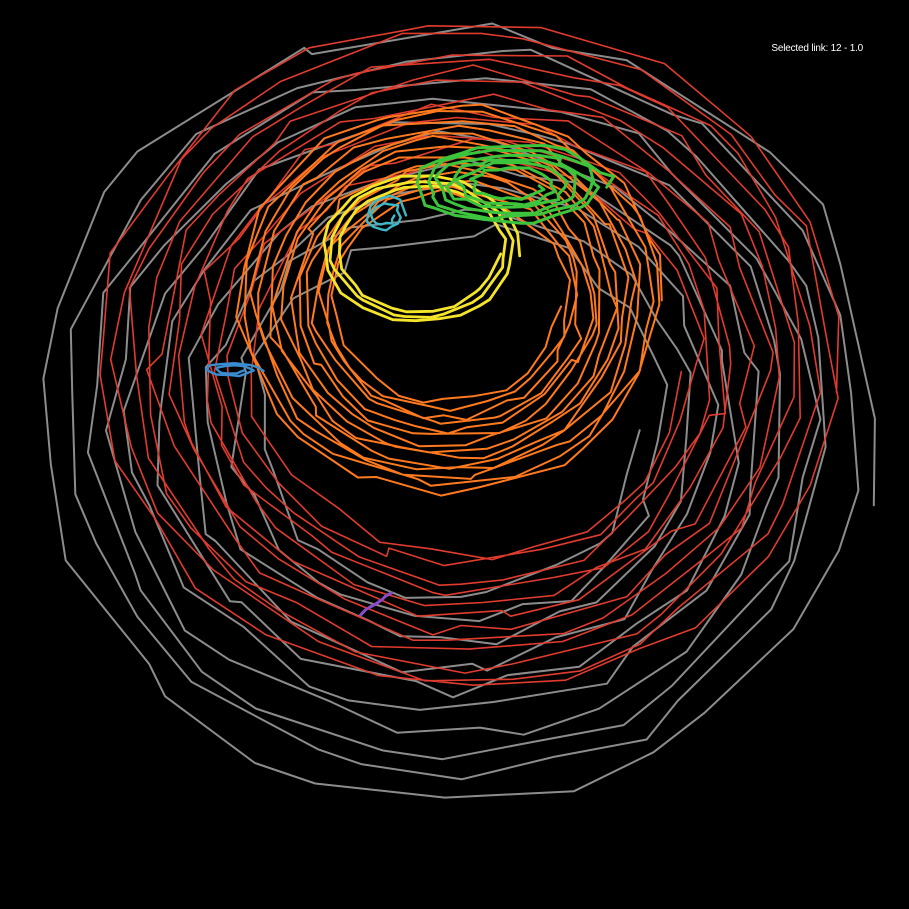 This screenshot has width=909, height=909. I want to click on selected-link-label: Selected link: 12 - 1.0, so click(817, 48).